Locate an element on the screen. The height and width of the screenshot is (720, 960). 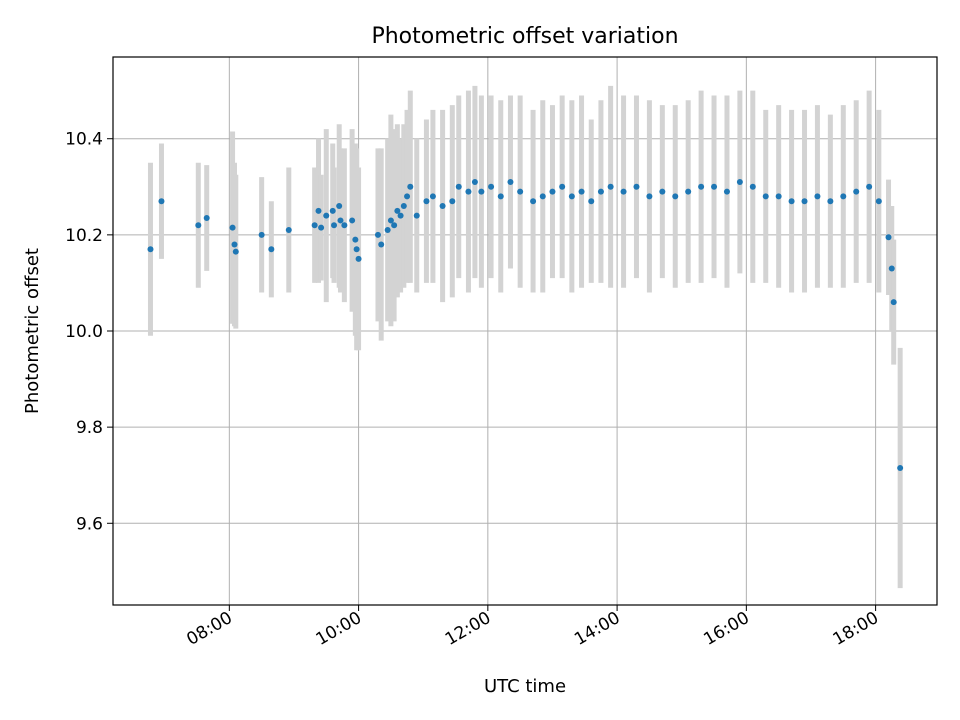
y-tick-label: 10.0 is located at coordinates (84, 332).